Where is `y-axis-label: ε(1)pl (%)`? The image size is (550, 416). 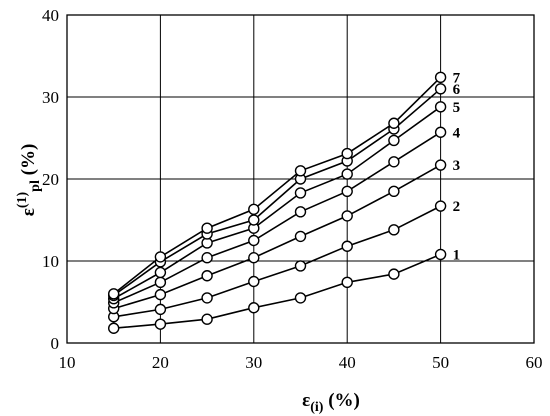 y-axis-label: ε(1)pl (%) is located at coordinates (29, 180).